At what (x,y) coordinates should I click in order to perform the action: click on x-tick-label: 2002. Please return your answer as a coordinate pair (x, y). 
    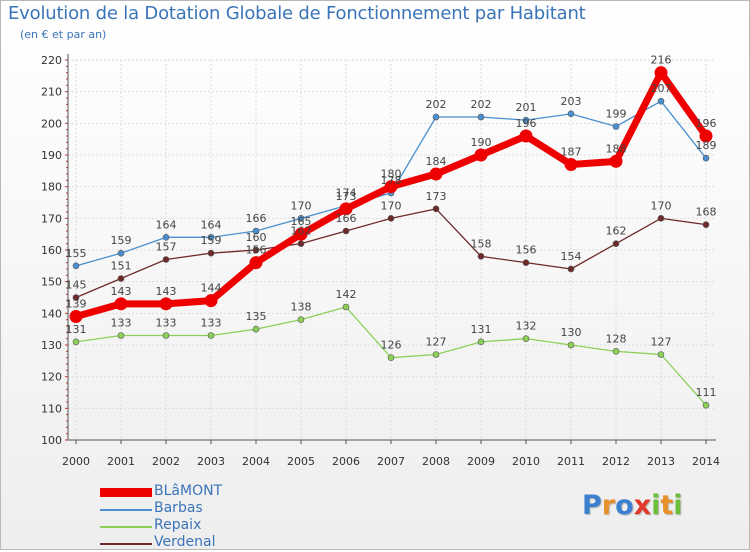
    Looking at the image, I should click on (166, 461).